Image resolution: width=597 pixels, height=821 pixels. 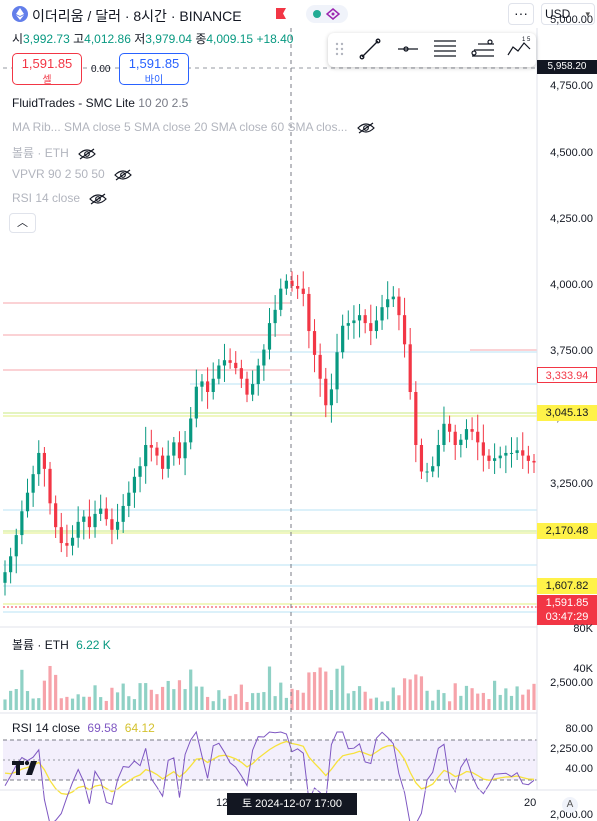 I want to click on currency-select: USD ▾, so click(x=568, y=14).